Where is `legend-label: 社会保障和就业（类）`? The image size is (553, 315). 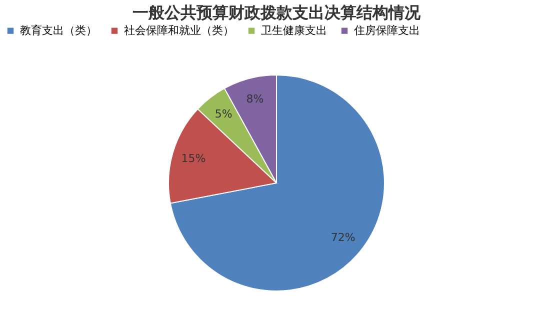 legend-label: 社会保障和就业（类） is located at coordinates (179, 30).